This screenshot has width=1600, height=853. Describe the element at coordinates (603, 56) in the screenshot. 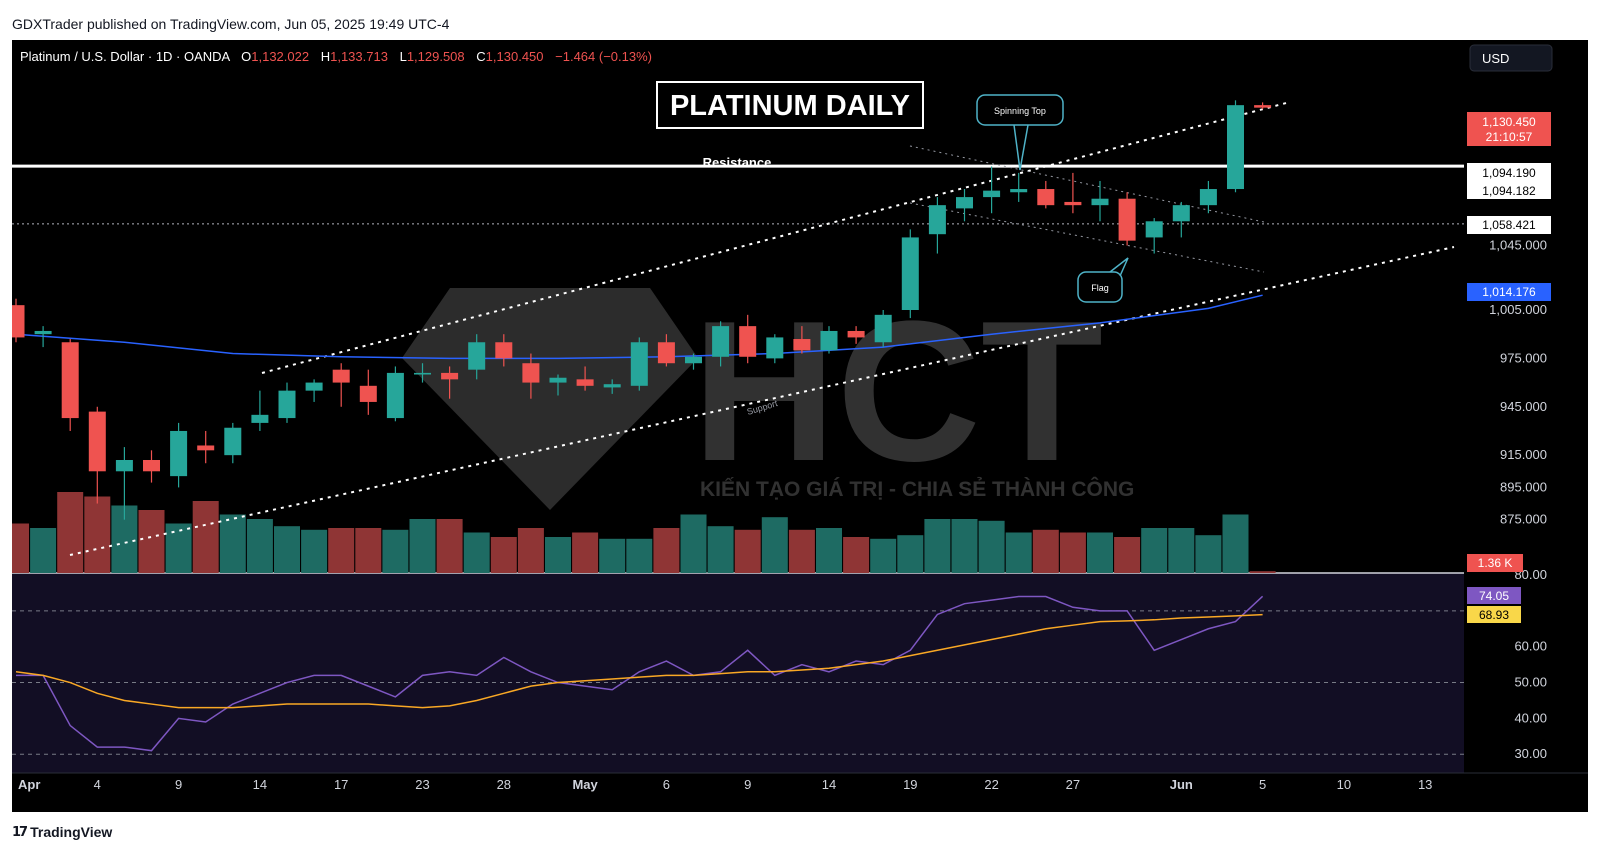

I see `legend-change: −1.464 (−0.13%)` at that location.